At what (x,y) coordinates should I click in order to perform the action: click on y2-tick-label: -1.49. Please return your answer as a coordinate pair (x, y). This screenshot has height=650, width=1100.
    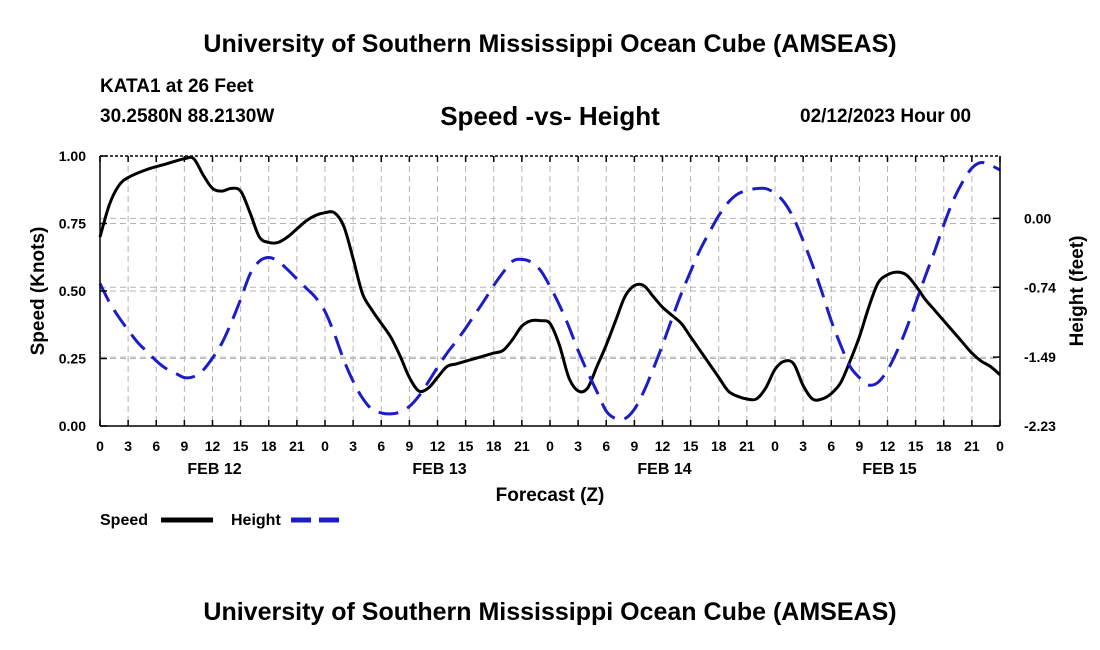
    Looking at the image, I should click on (1040, 357).